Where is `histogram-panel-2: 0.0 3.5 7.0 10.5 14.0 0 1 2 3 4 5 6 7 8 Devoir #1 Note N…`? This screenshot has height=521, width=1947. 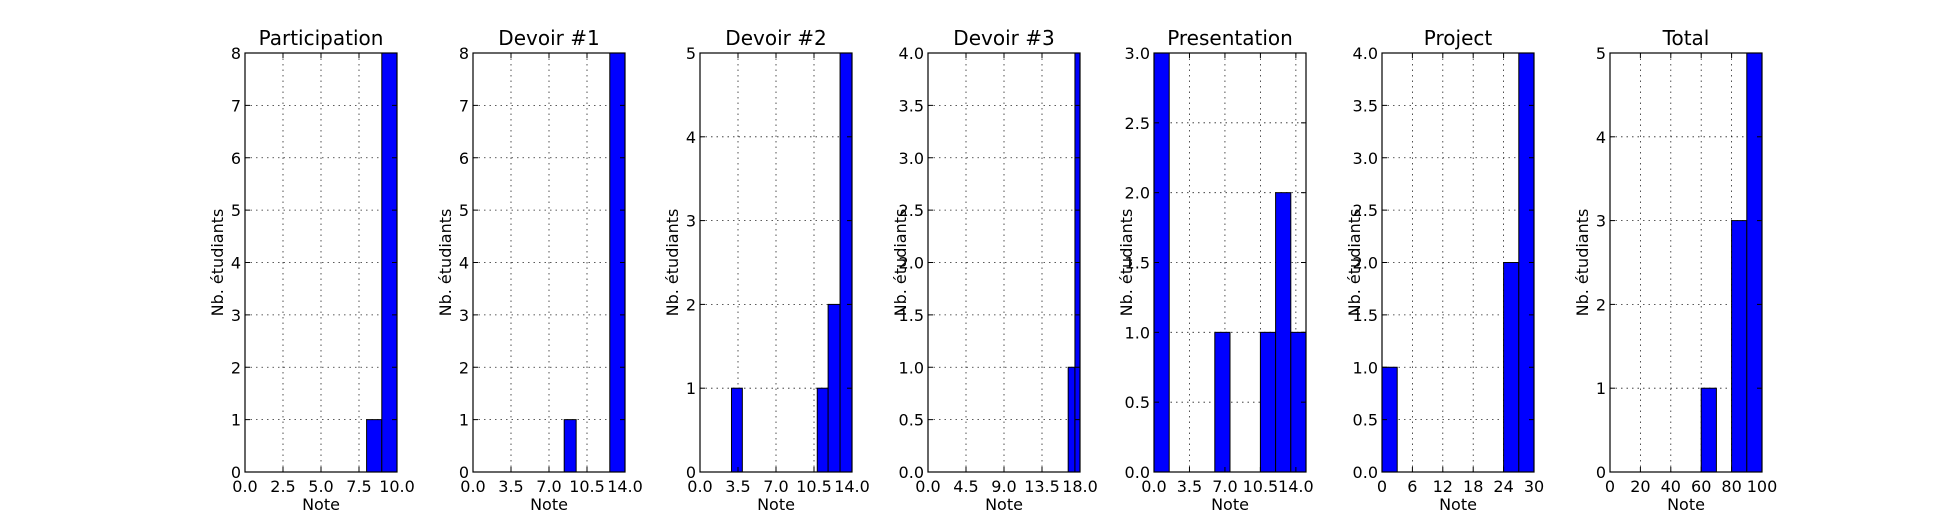 histogram-panel-2: 0.0 3.5 7.0 10.5 14.0 0 1 2 3 4 5 6 7 8 Devoir #1 Note N… is located at coordinates (539, 270).